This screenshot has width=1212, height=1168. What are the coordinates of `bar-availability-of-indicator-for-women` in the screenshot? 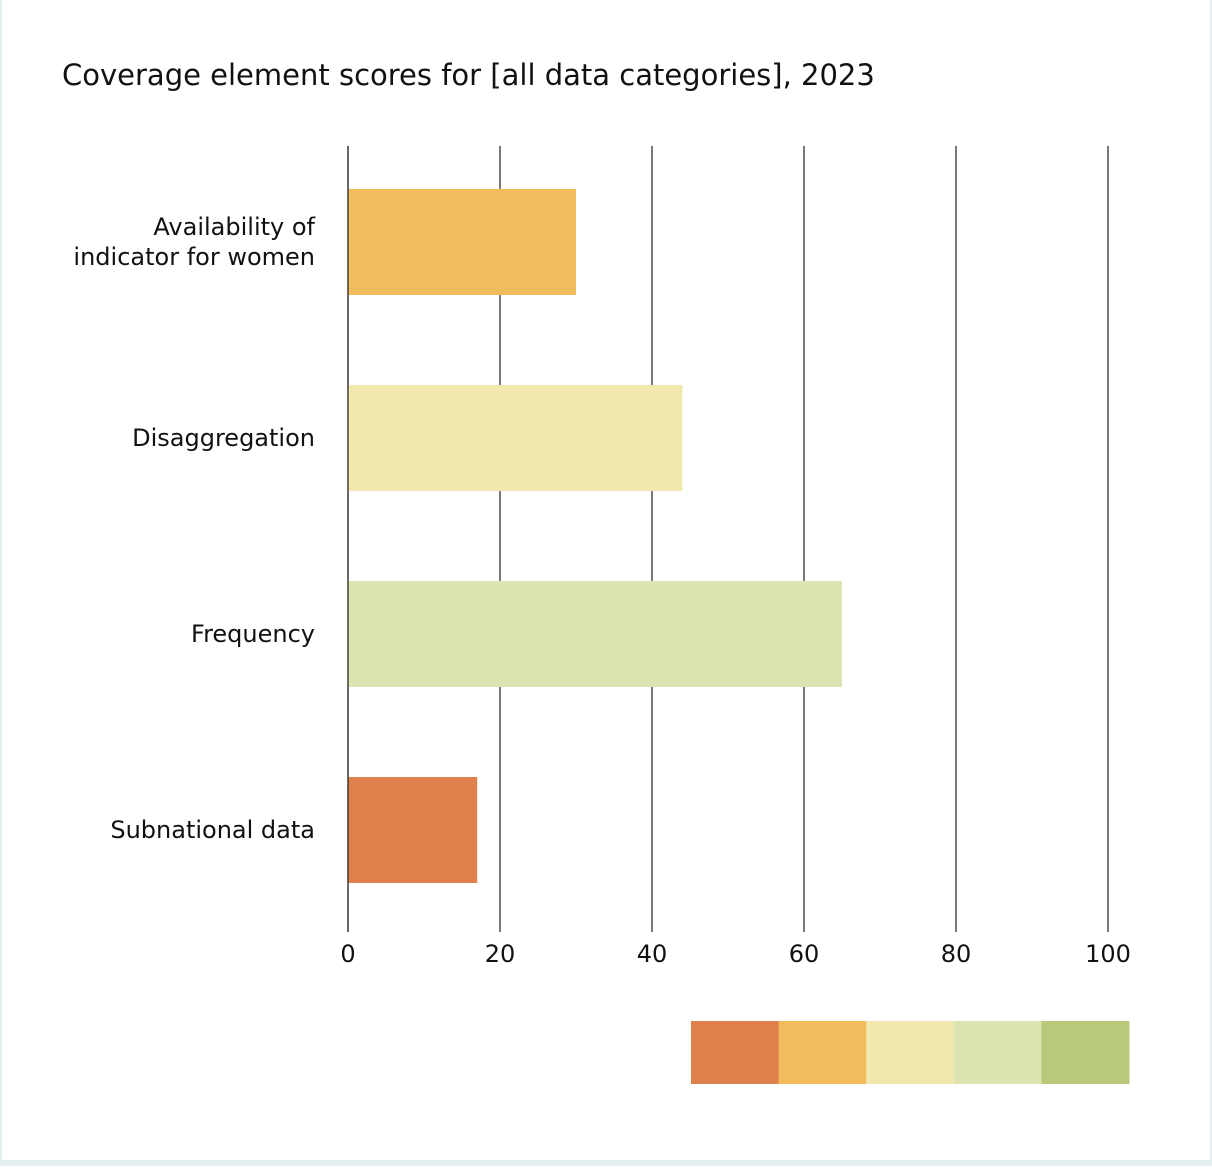 It's located at (462, 242).